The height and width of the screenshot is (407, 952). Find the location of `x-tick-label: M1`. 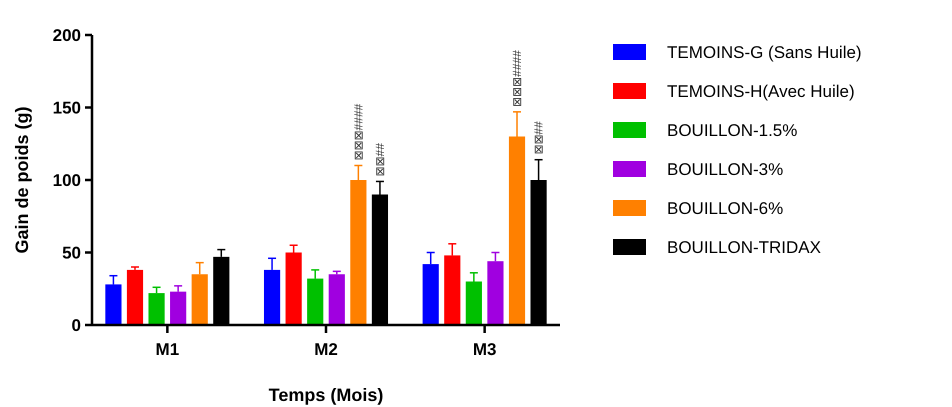

x-tick-label: M1 is located at coordinates (168, 349).